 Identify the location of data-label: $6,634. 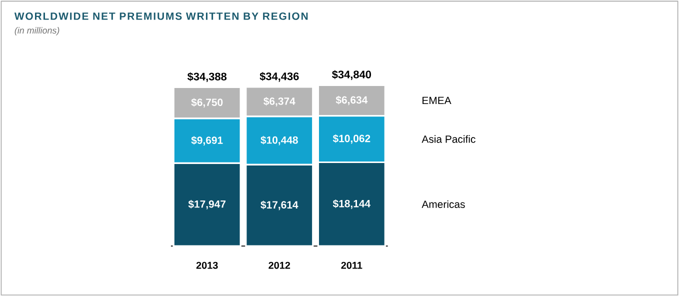
(352, 101).